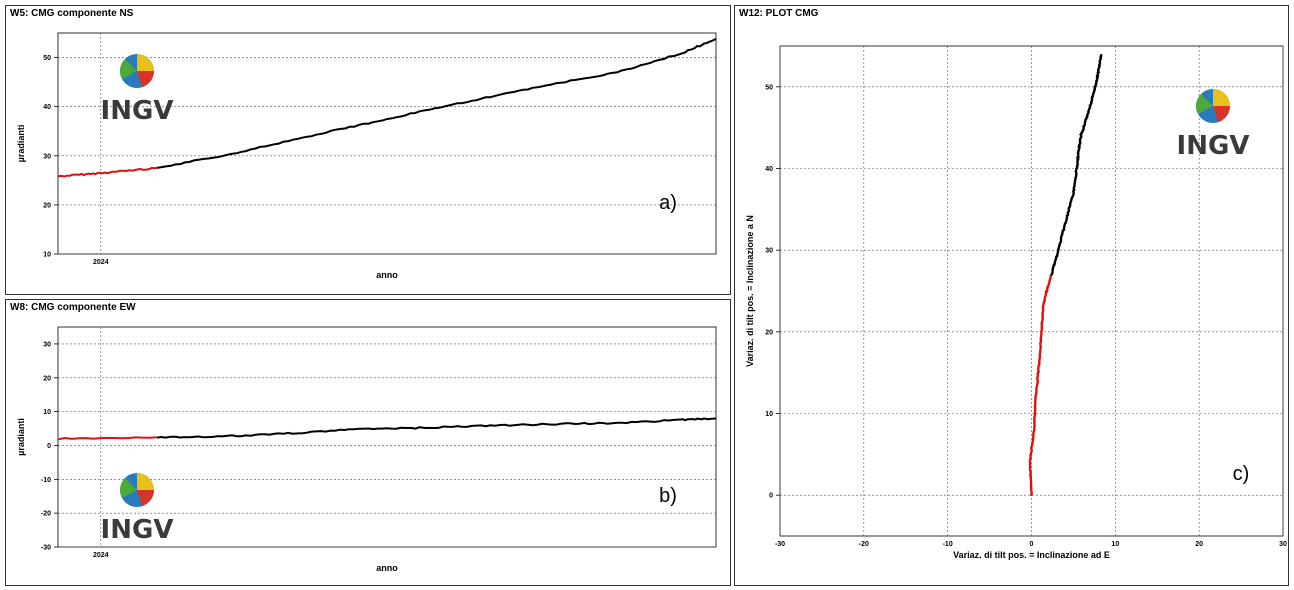  What do you see at coordinates (780, 544) in the screenshot?
I see `tick-label-x: -30` at bounding box center [780, 544].